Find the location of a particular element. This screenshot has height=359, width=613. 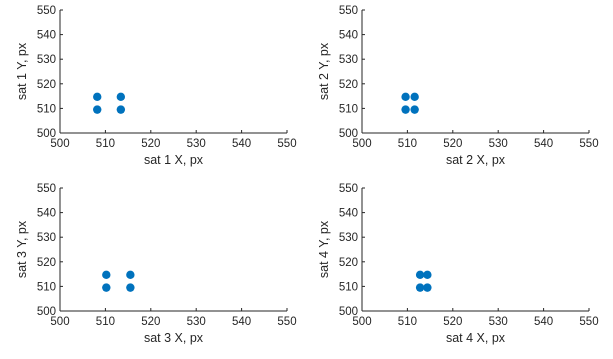

y-axis-label: sat 3 Y, px is located at coordinates (22, 249).